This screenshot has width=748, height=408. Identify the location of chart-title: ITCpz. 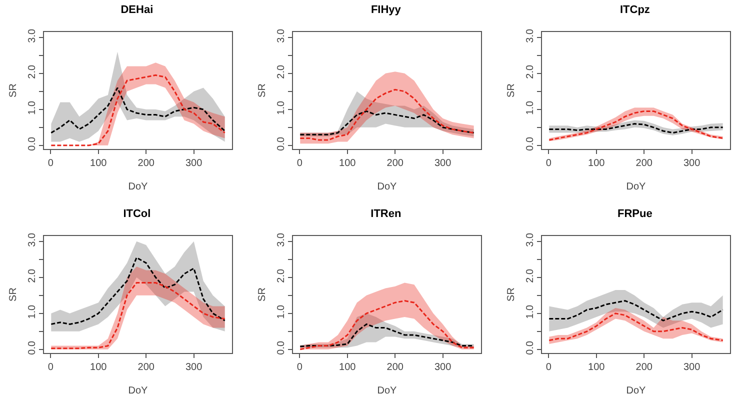
(635, 10).